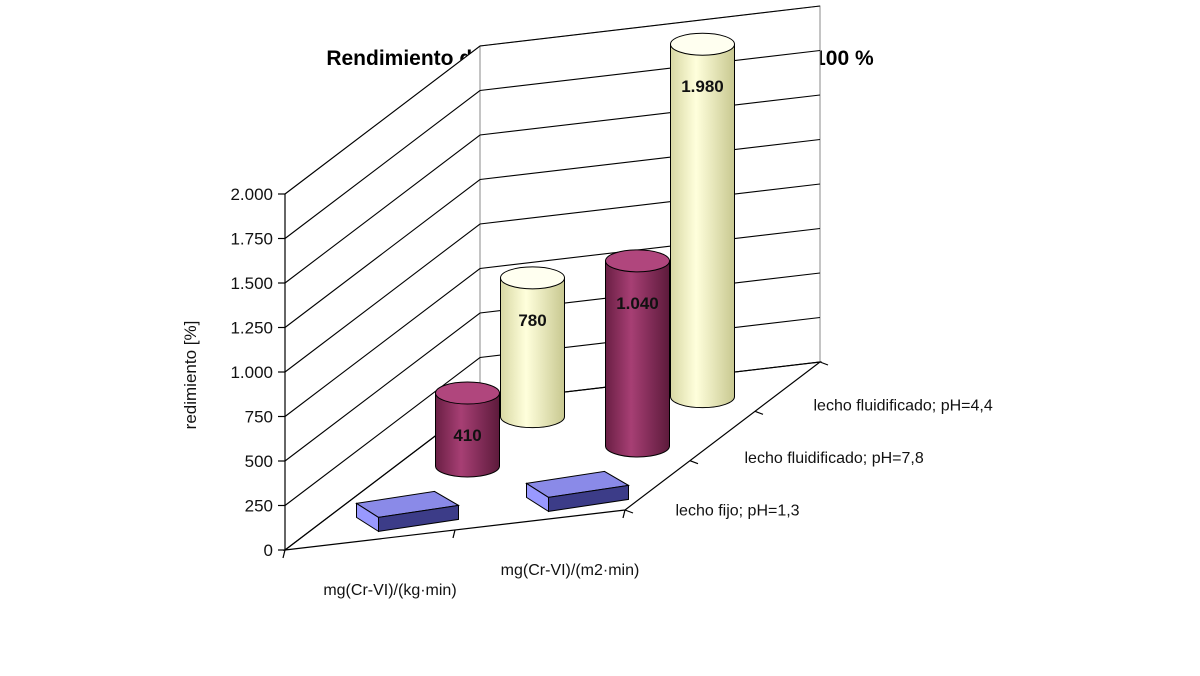 This screenshot has width=1200, height=676. I want to click on gridline, so click(552, 100).